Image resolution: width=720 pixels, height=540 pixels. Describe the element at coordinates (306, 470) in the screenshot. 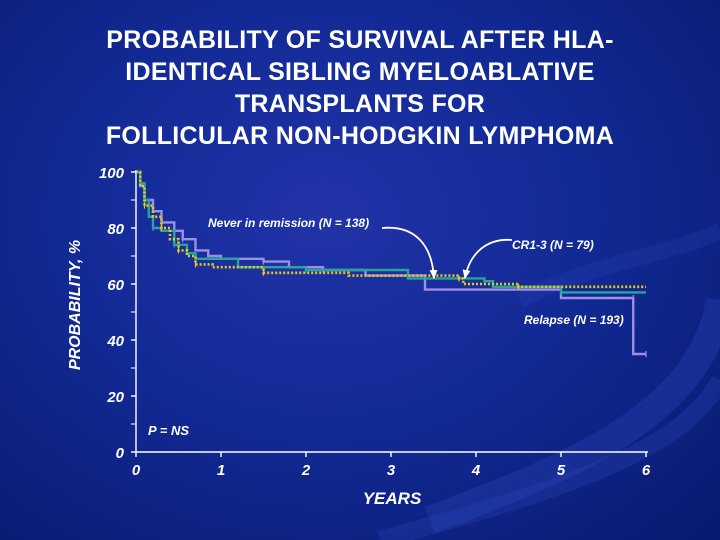

I see `x-tick-label: 2` at that location.